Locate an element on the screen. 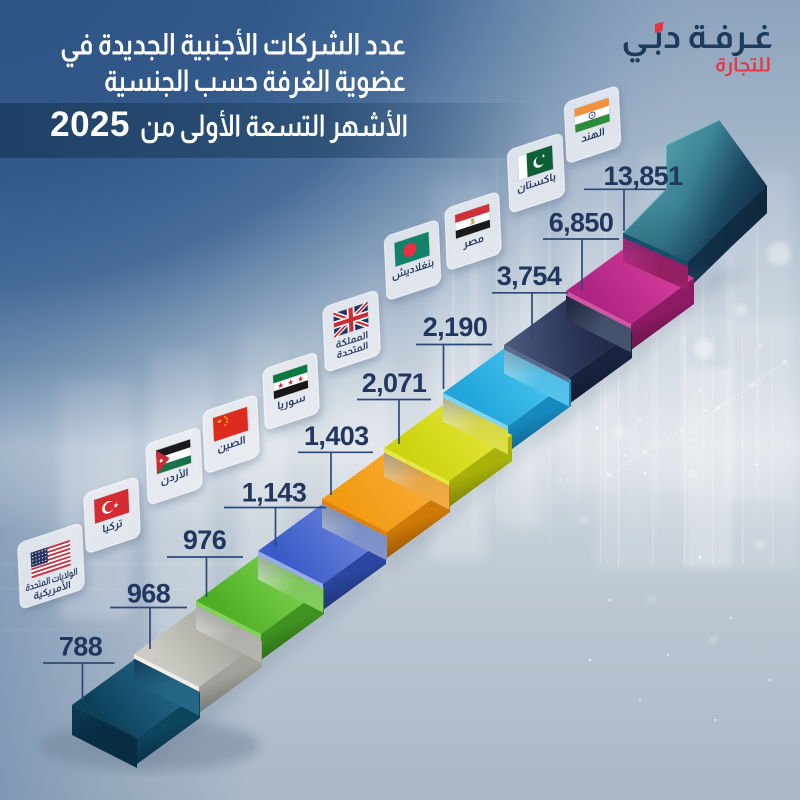 Image resolution: width=800 pixels, height=800 pixels. svg-text: 3,754 is located at coordinates (529, 276).